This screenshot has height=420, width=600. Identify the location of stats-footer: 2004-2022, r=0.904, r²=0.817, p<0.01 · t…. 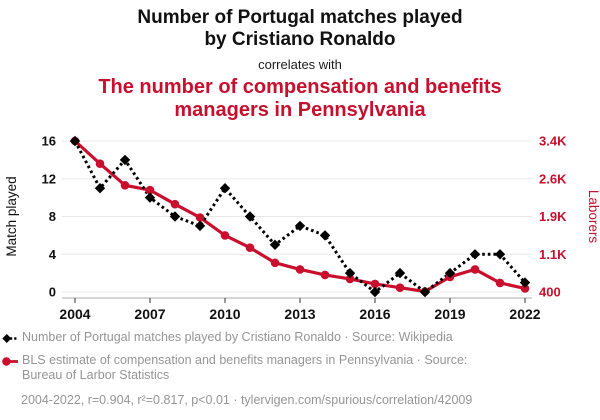
(247, 399).